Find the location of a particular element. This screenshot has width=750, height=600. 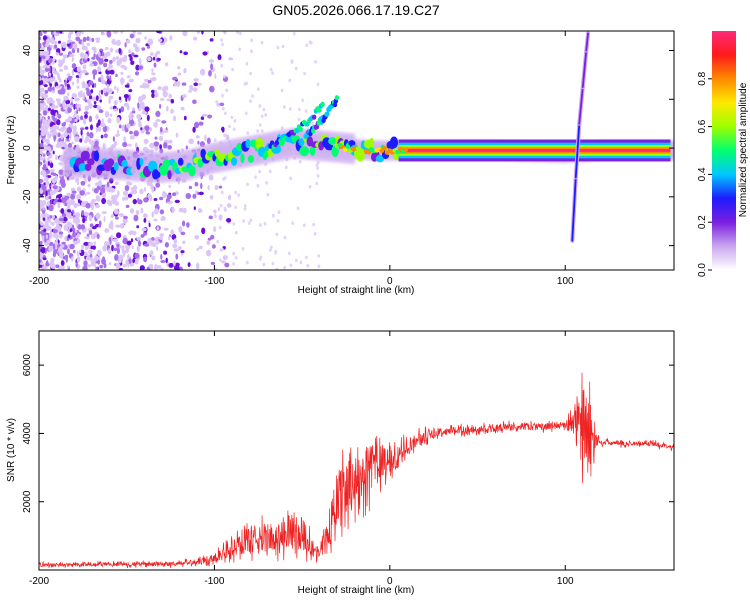

branch-blob is located at coordinates (287, 138).